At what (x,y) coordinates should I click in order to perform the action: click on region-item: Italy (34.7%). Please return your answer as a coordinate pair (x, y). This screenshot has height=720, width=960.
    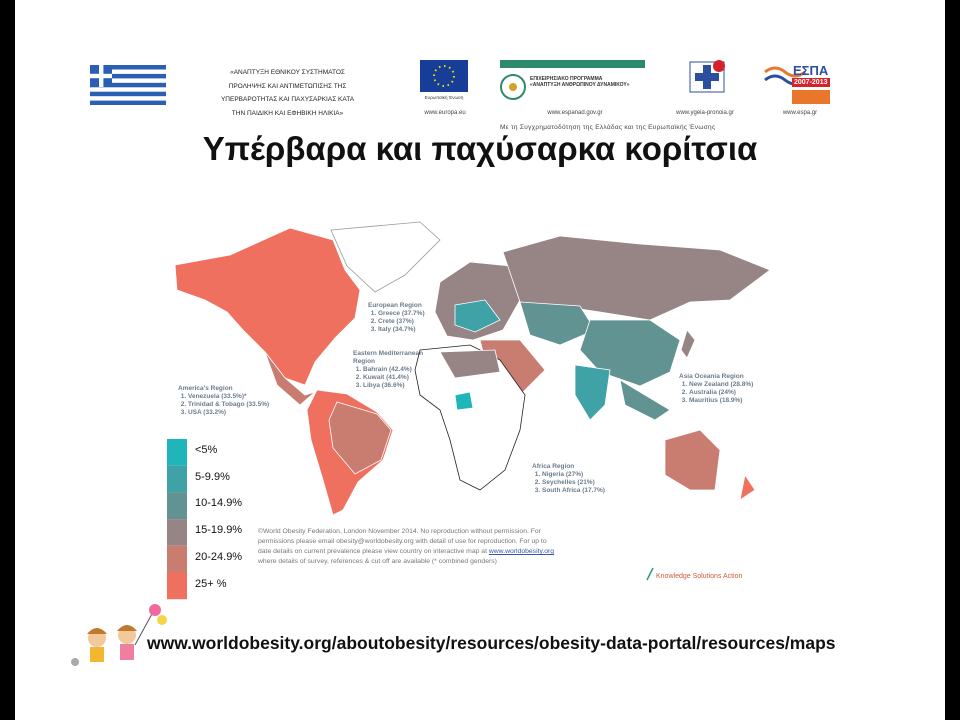
    Looking at the image, I should click on (418, 330).